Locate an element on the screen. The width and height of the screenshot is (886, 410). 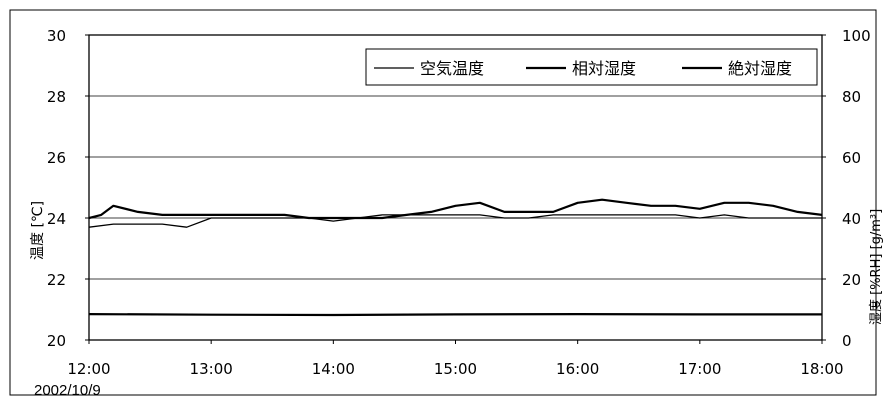
y-right-tick-label: 40 is located at coordinates (851, 219).